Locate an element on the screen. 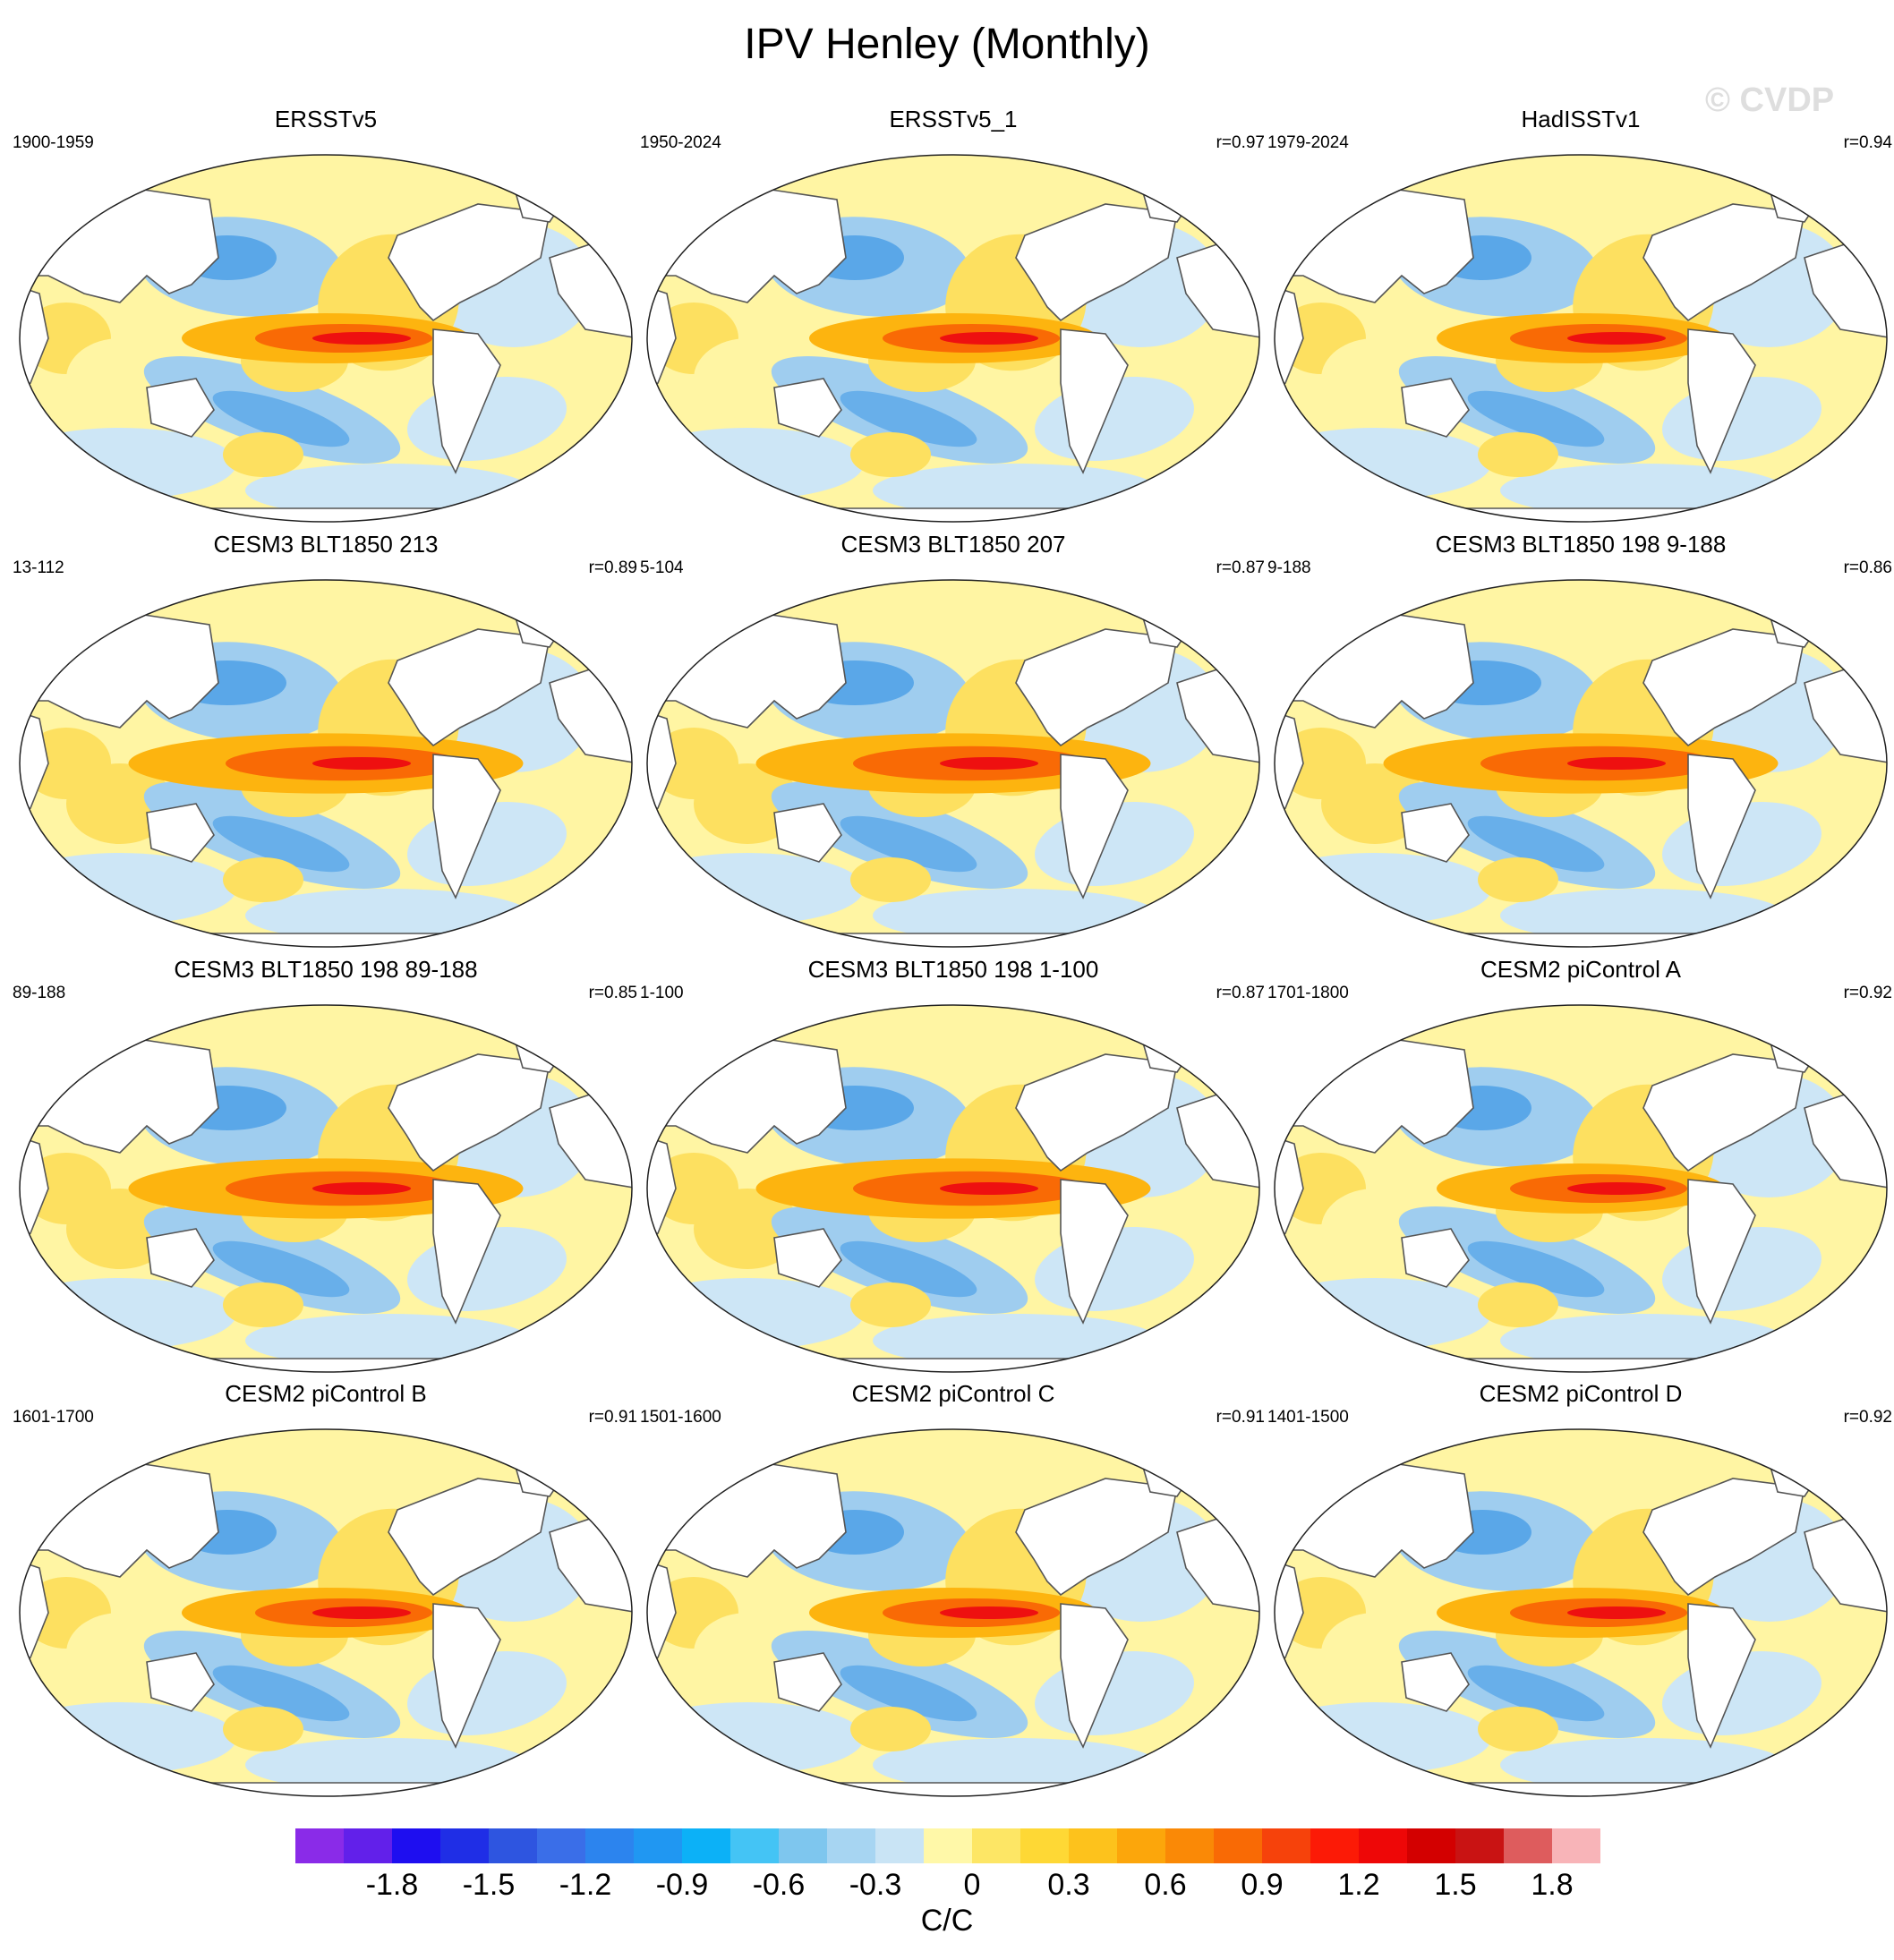  pattern-correlation: r=0.94 is located at coordinates (1867, 142).